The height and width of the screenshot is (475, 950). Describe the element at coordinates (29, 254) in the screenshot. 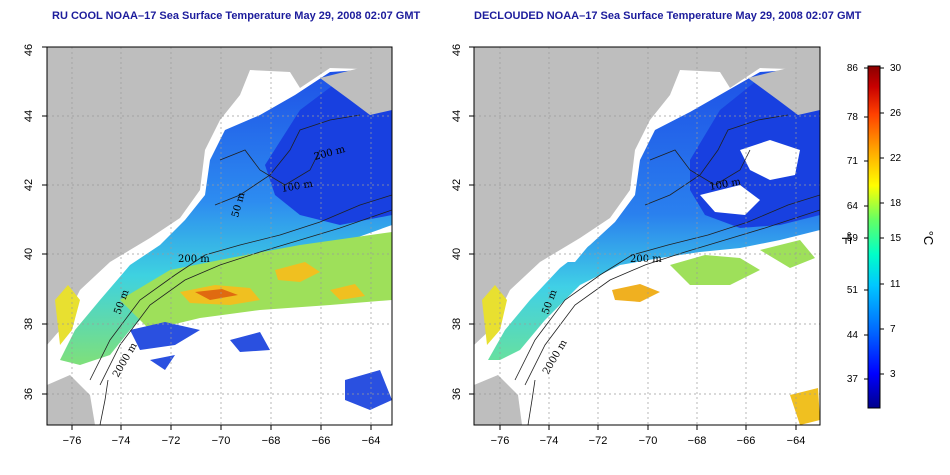

I see `left-y-tick-label: 40` at that location.